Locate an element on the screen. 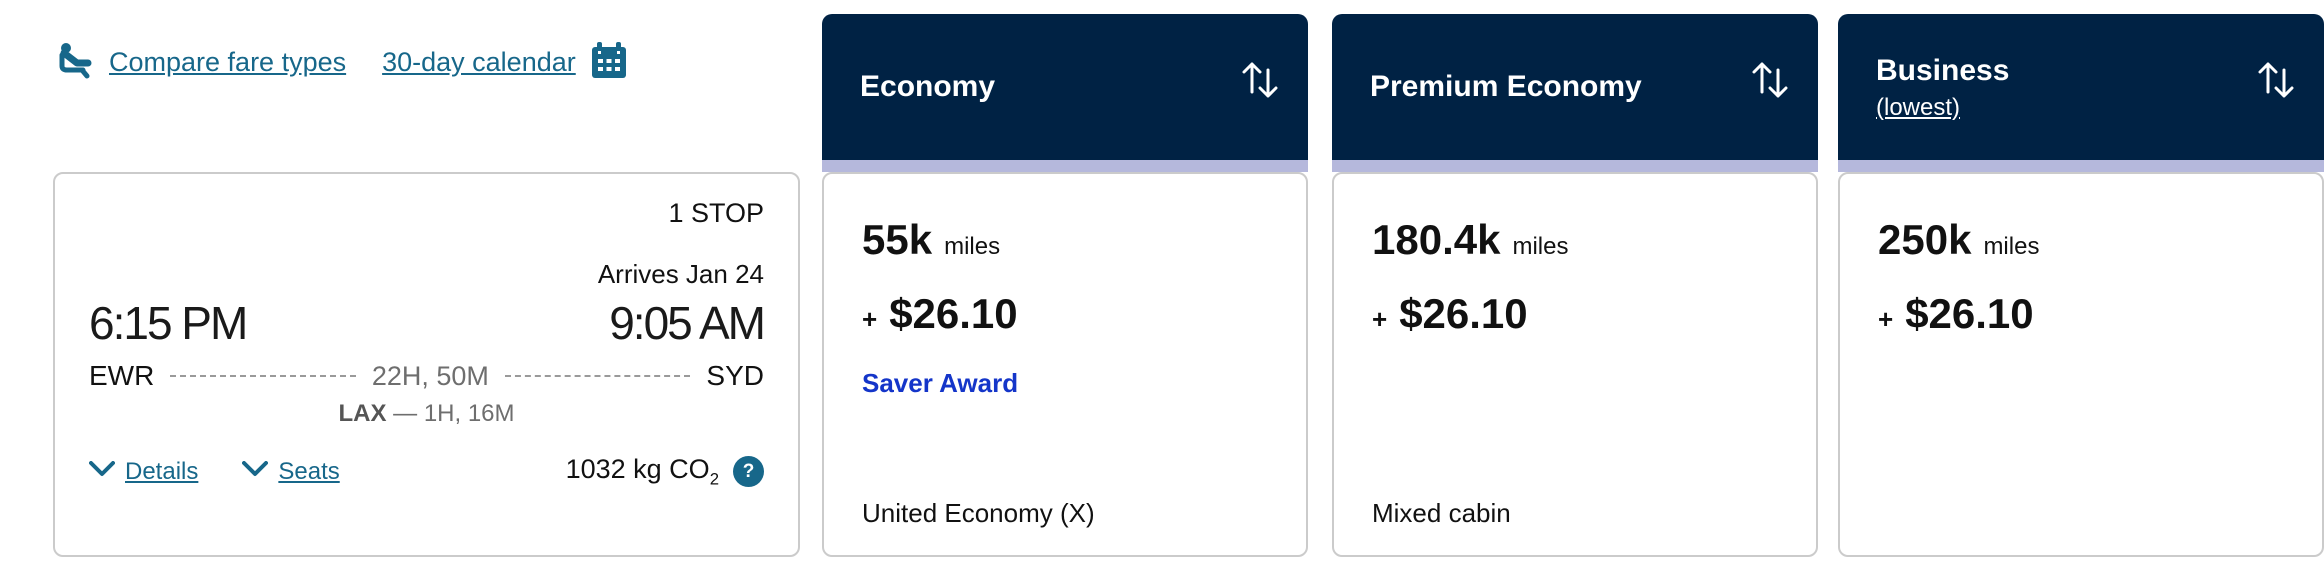 The image size is (2324, 574). seats-expander: Seats is located at coordinates (291, 471).